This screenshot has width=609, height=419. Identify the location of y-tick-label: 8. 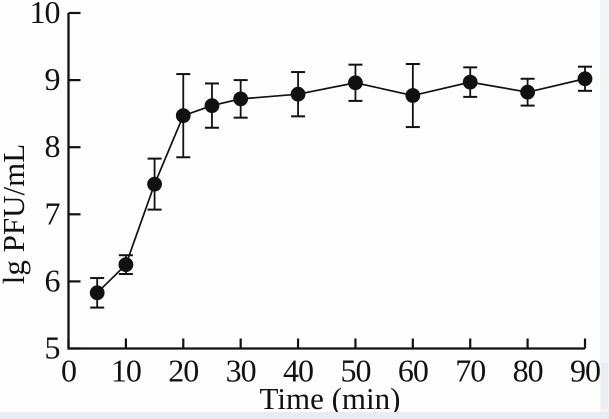
(52, 146).